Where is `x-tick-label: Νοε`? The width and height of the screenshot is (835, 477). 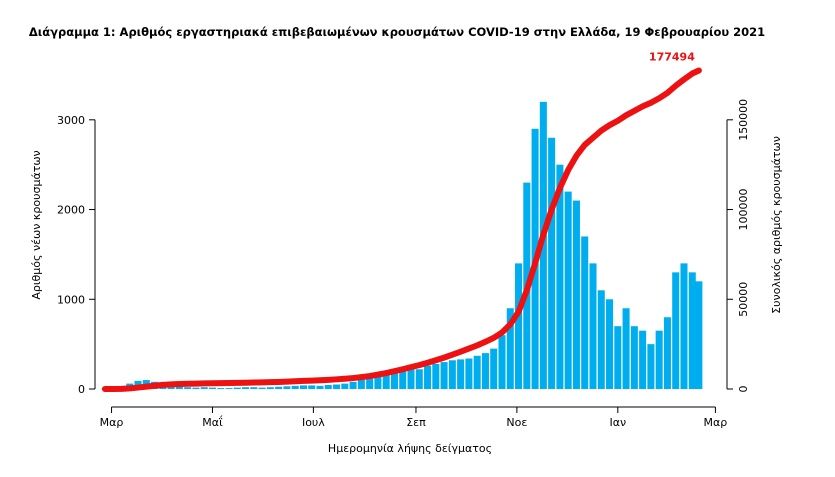 x-tick-label: Νοε is located at coordinates (516, 422).